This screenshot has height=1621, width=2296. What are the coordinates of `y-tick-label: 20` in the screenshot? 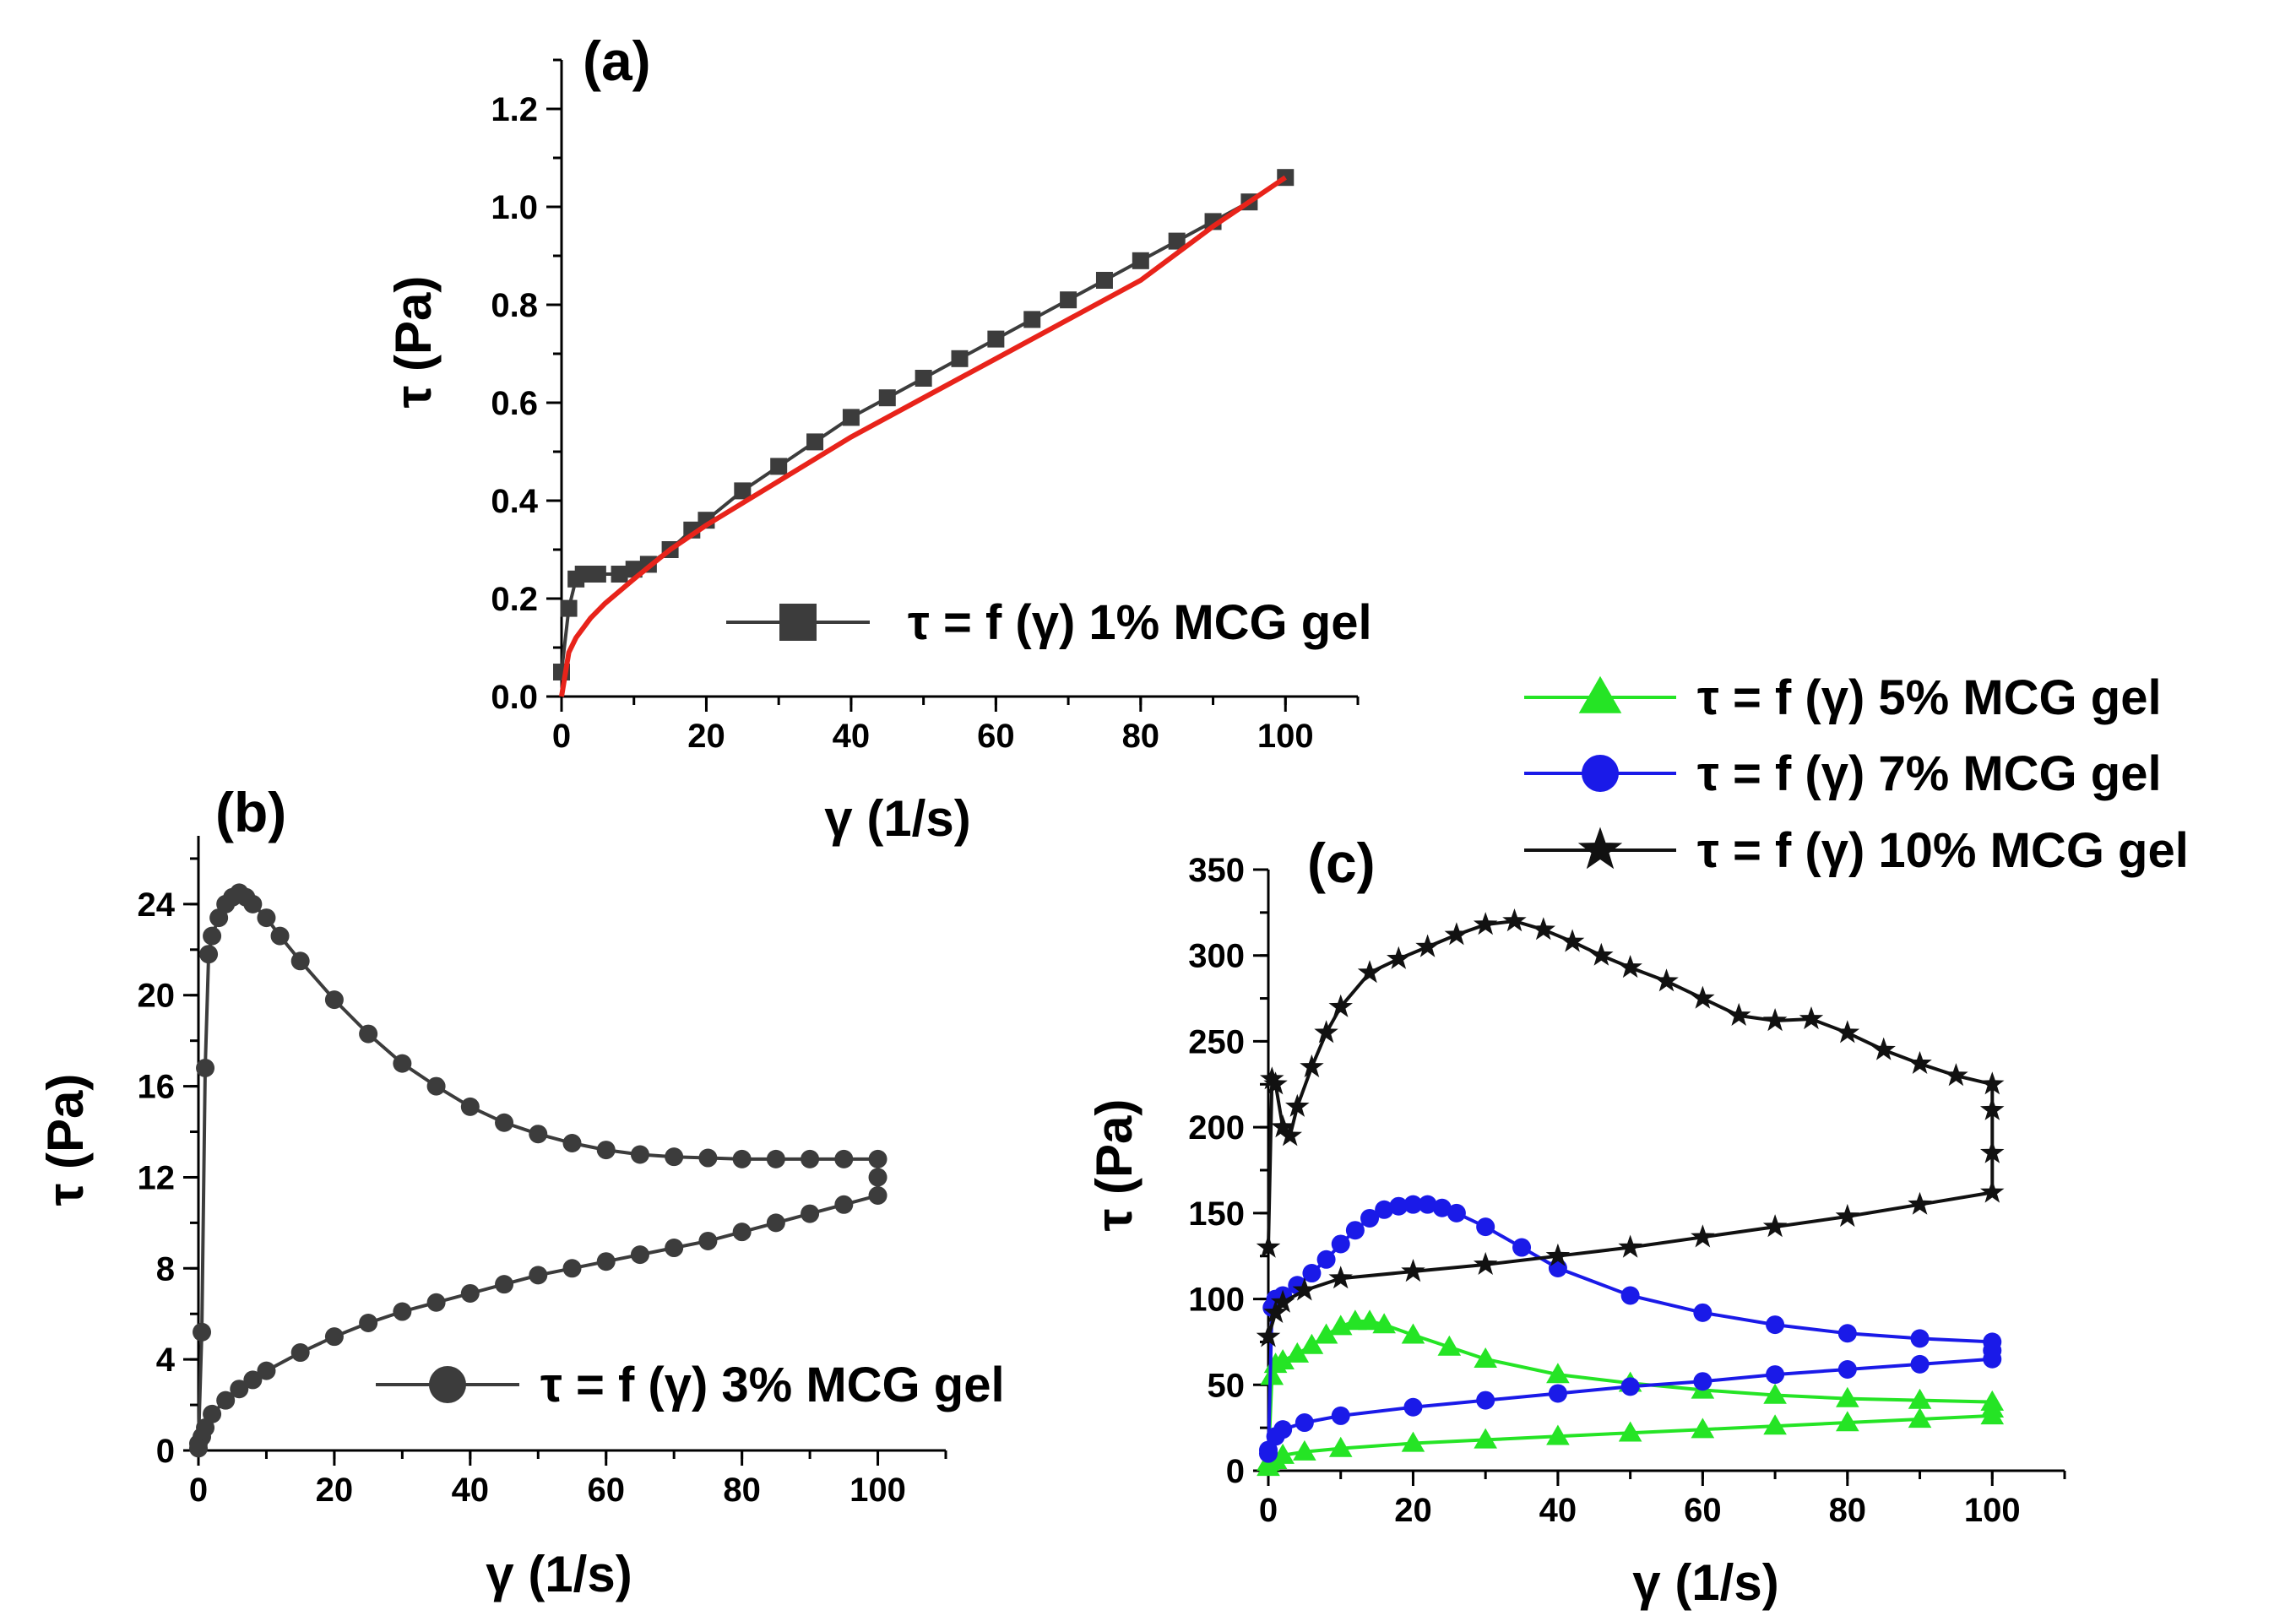 It's located at (157, 996).